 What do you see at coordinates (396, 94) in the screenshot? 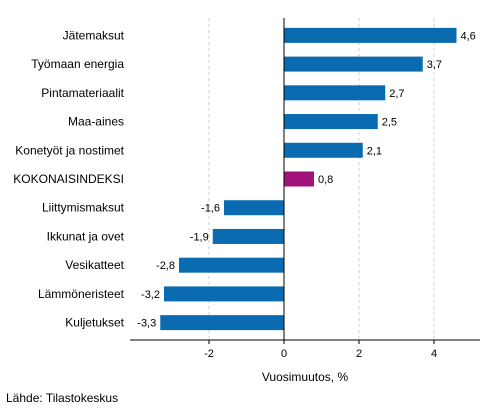
I see `value-label: 2,7` at bounding box center [396, 94].